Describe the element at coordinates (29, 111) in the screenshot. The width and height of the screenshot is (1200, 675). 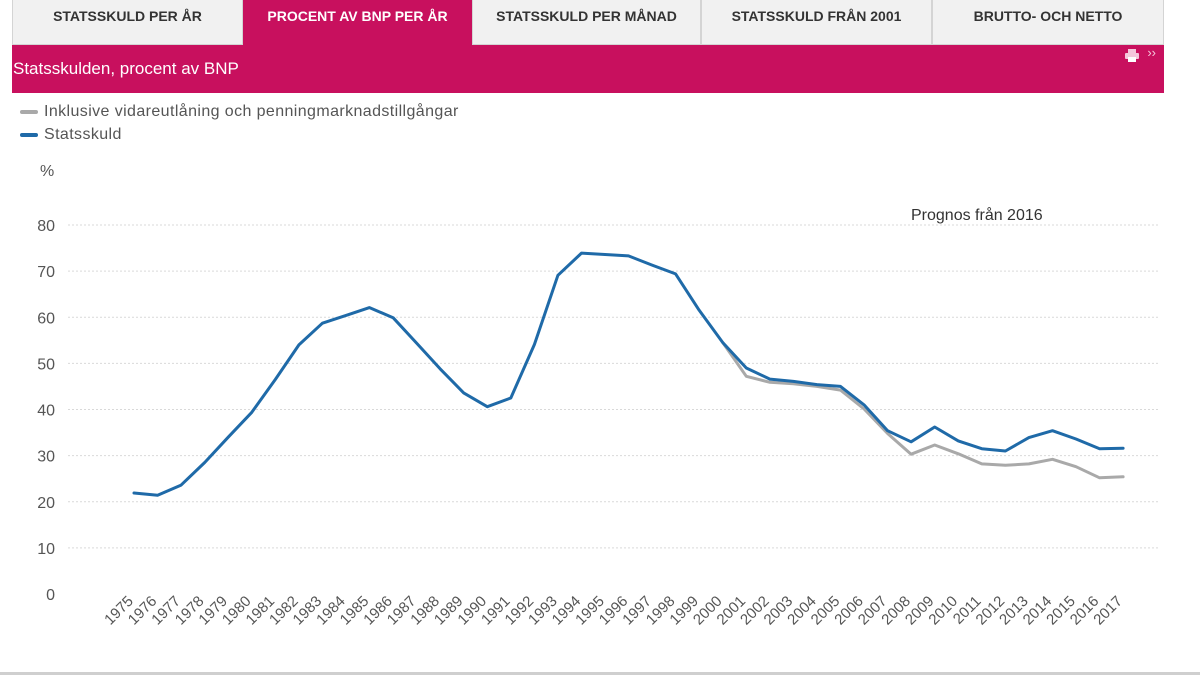
I see `legend-swatch-inklusive` at that location.